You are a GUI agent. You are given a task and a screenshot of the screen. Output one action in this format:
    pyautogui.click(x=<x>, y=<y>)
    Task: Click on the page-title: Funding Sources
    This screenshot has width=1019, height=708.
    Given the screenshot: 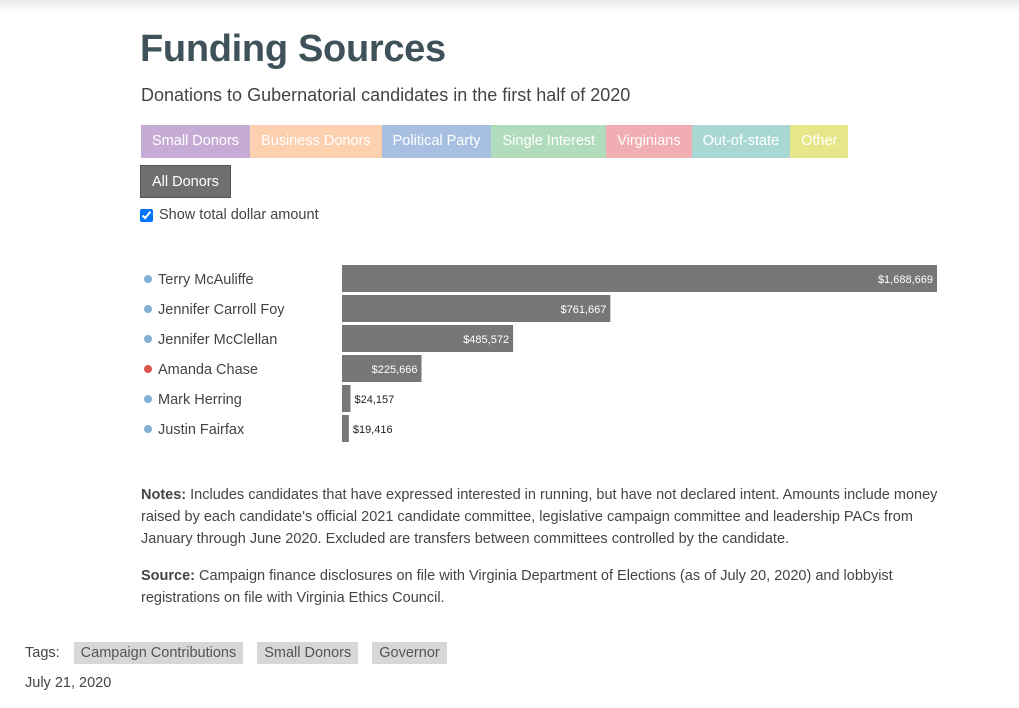 What is the action you would take?
    pyautogui.click(x=293, y=49)
    